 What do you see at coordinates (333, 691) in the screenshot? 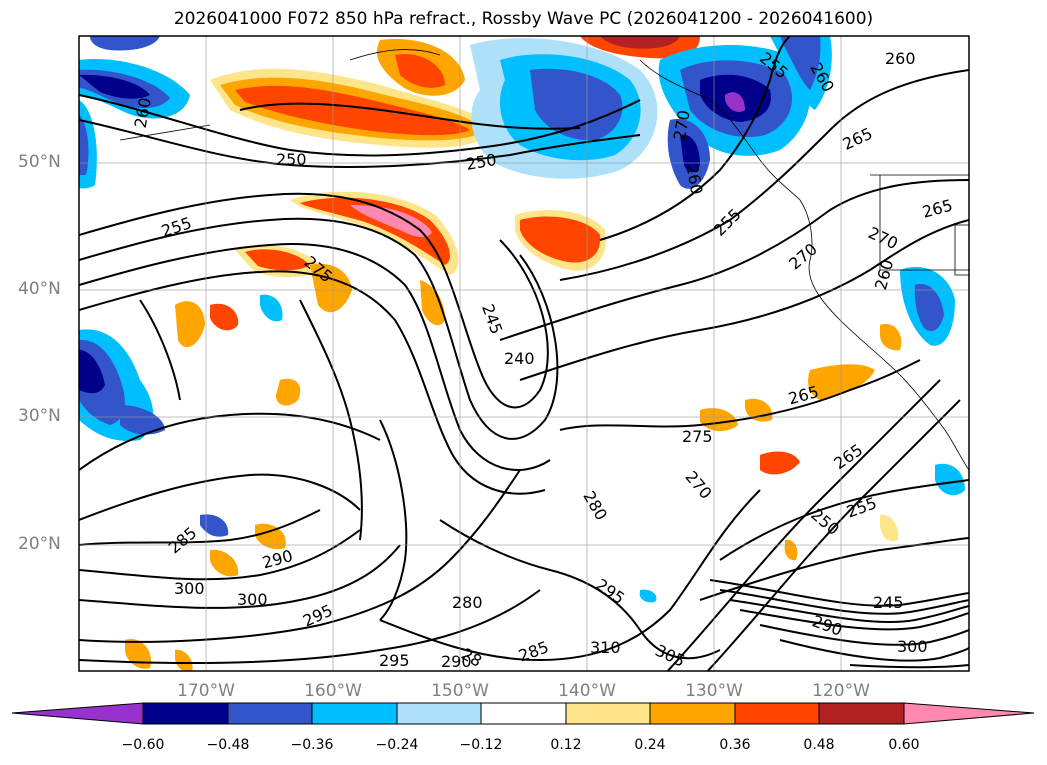
I see `lon-label: 160°W` at bounding box center [333, 691].